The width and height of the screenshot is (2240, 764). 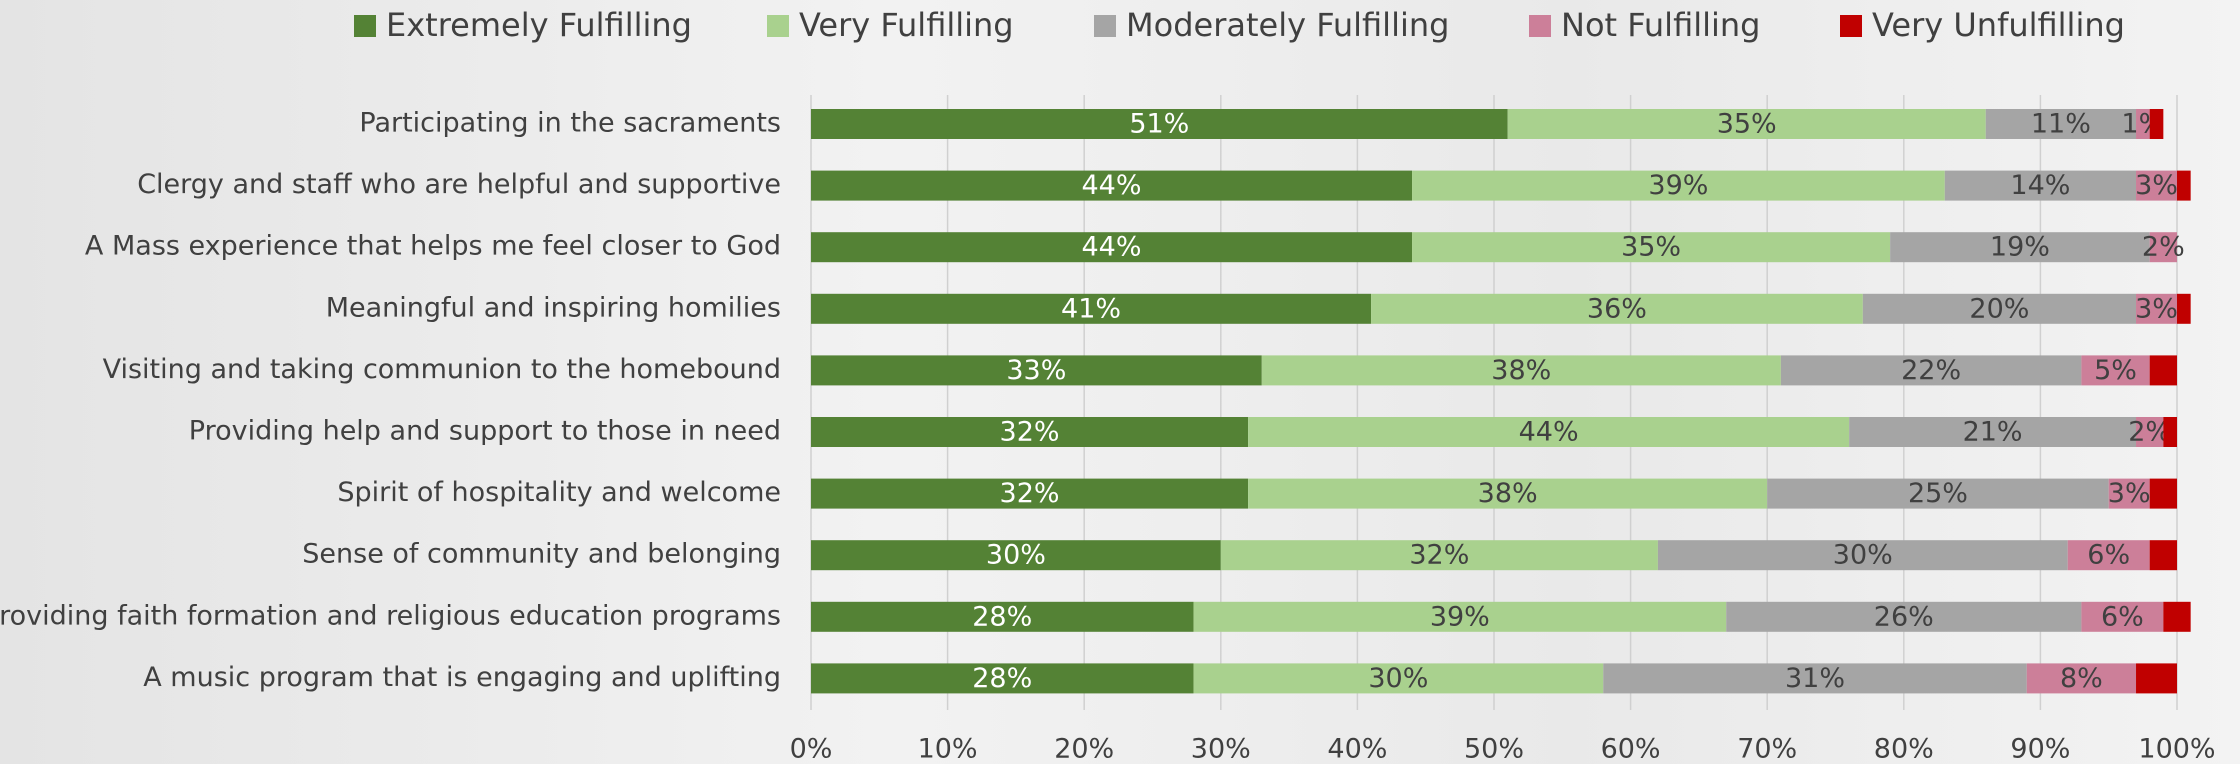 I want to click on x-tick-label: 50%, so click(x=1494, y=749).